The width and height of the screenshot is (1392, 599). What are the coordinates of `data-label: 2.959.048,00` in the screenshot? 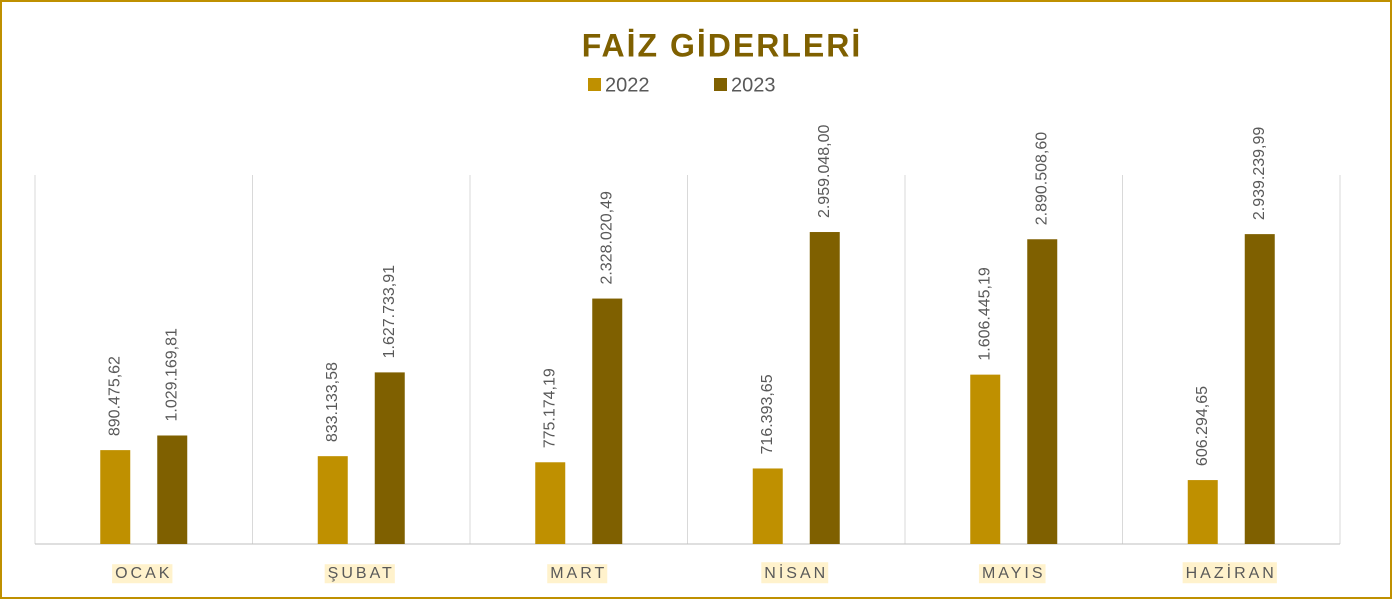 It's located at (824, 172).